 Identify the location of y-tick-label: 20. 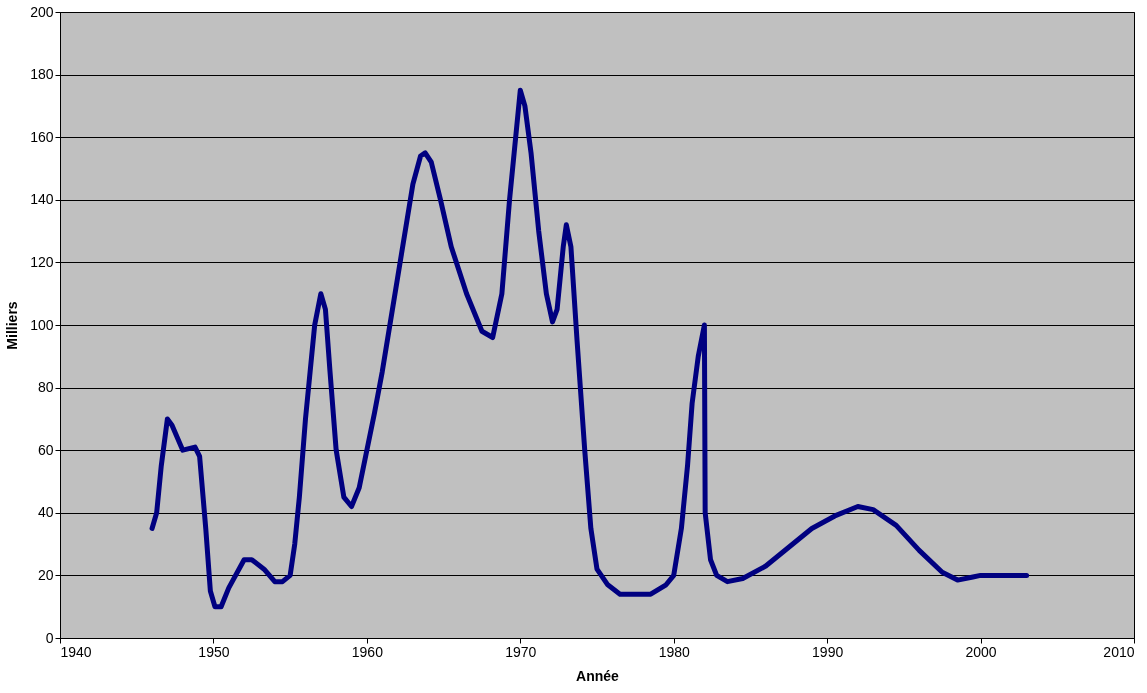
(45, 574).